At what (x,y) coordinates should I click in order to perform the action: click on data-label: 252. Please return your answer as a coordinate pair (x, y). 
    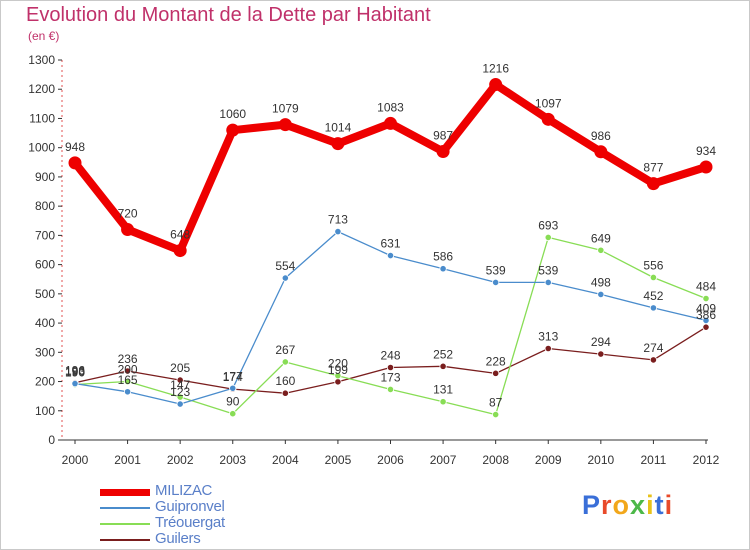
    Looking at the image, I should click on (443, 354).